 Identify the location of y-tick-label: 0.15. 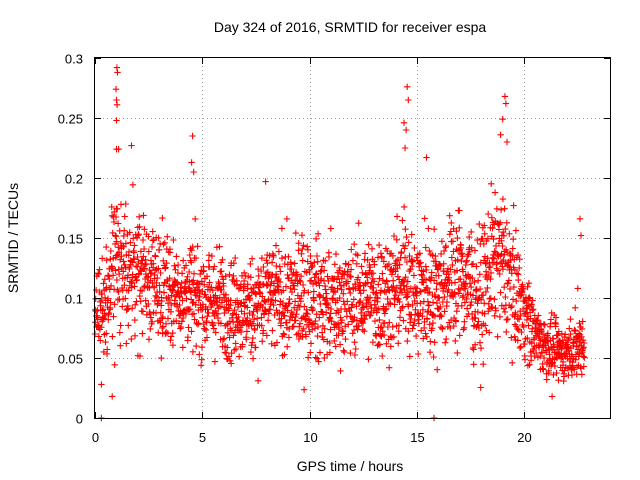
(70, 239).